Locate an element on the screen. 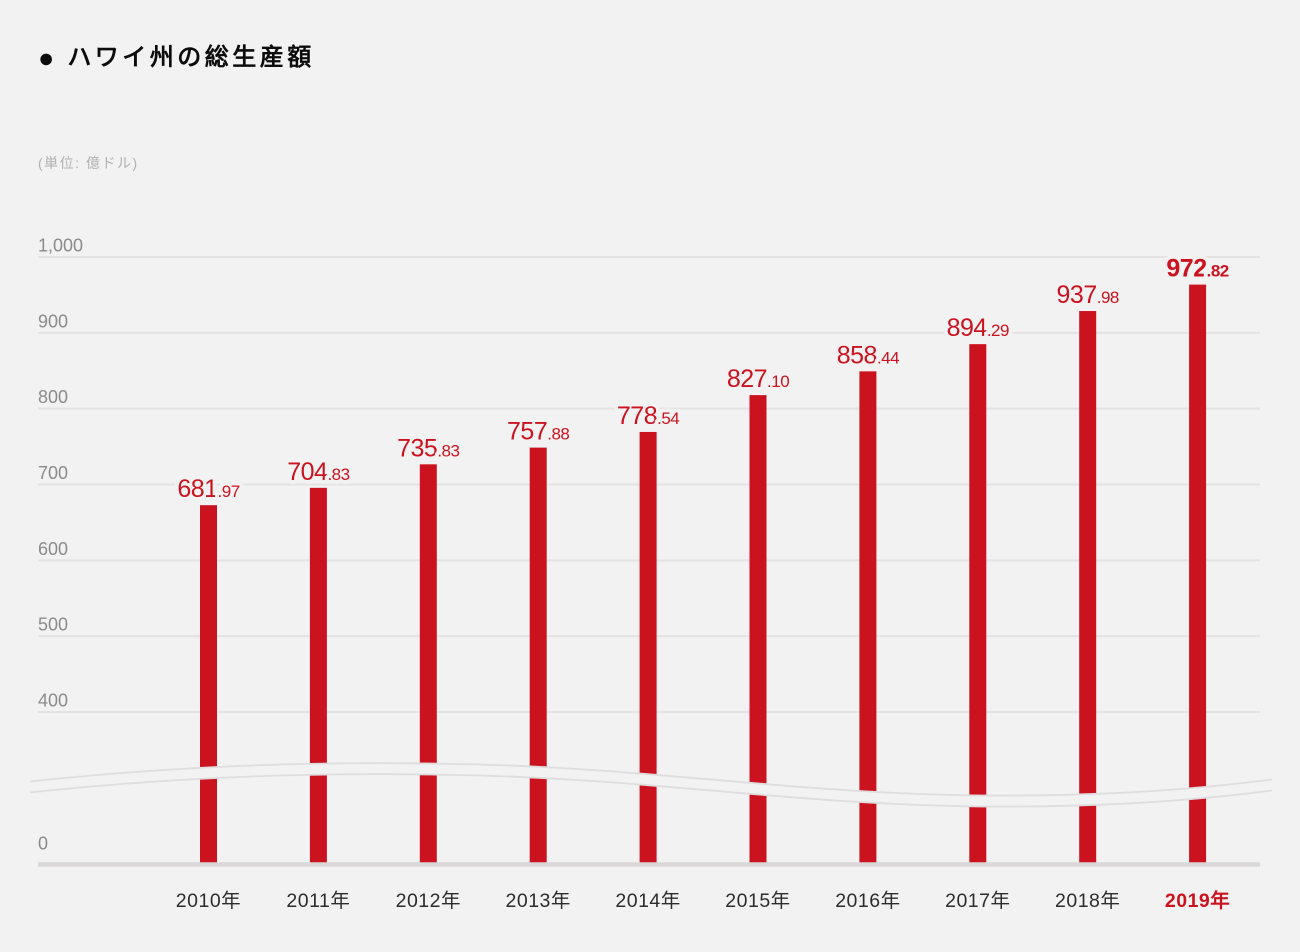  y-tick-1,000: 1,000 is located at coordinates (60, 246).